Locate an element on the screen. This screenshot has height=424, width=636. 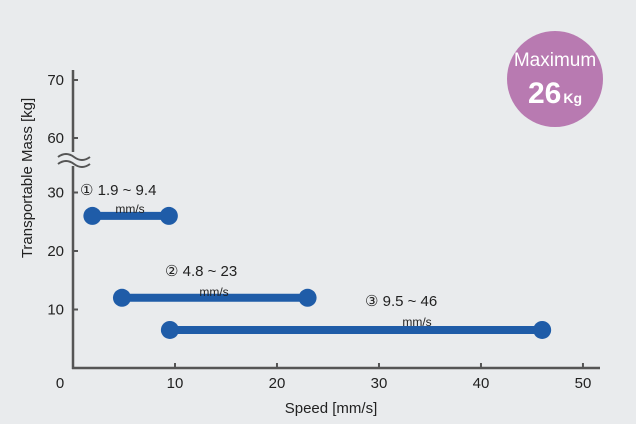
x-axis-title: Speed [mm/s] is located at coordinates (331, 408).